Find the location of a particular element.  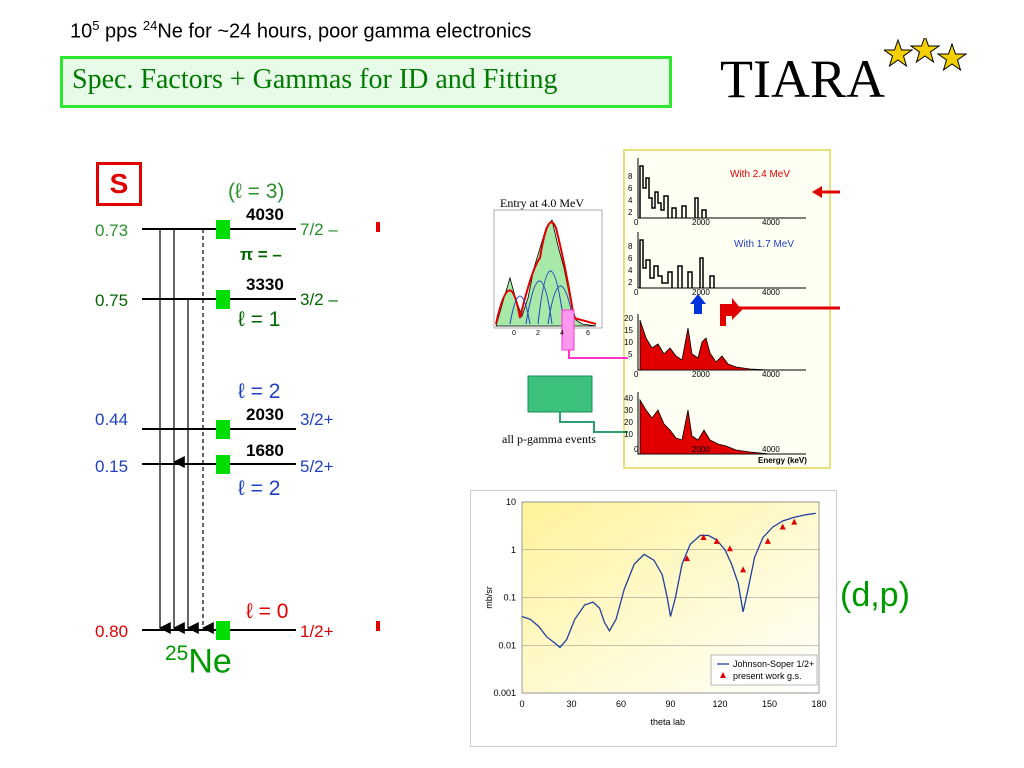

energy-2030: 2030 is located at coordinates (265, 414).